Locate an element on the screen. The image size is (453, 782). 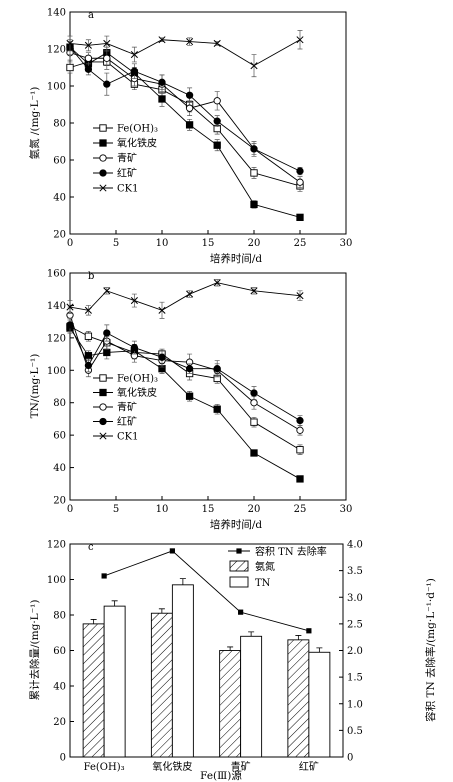
legend-entry: 红矿 is located at coordinates (115, 173).